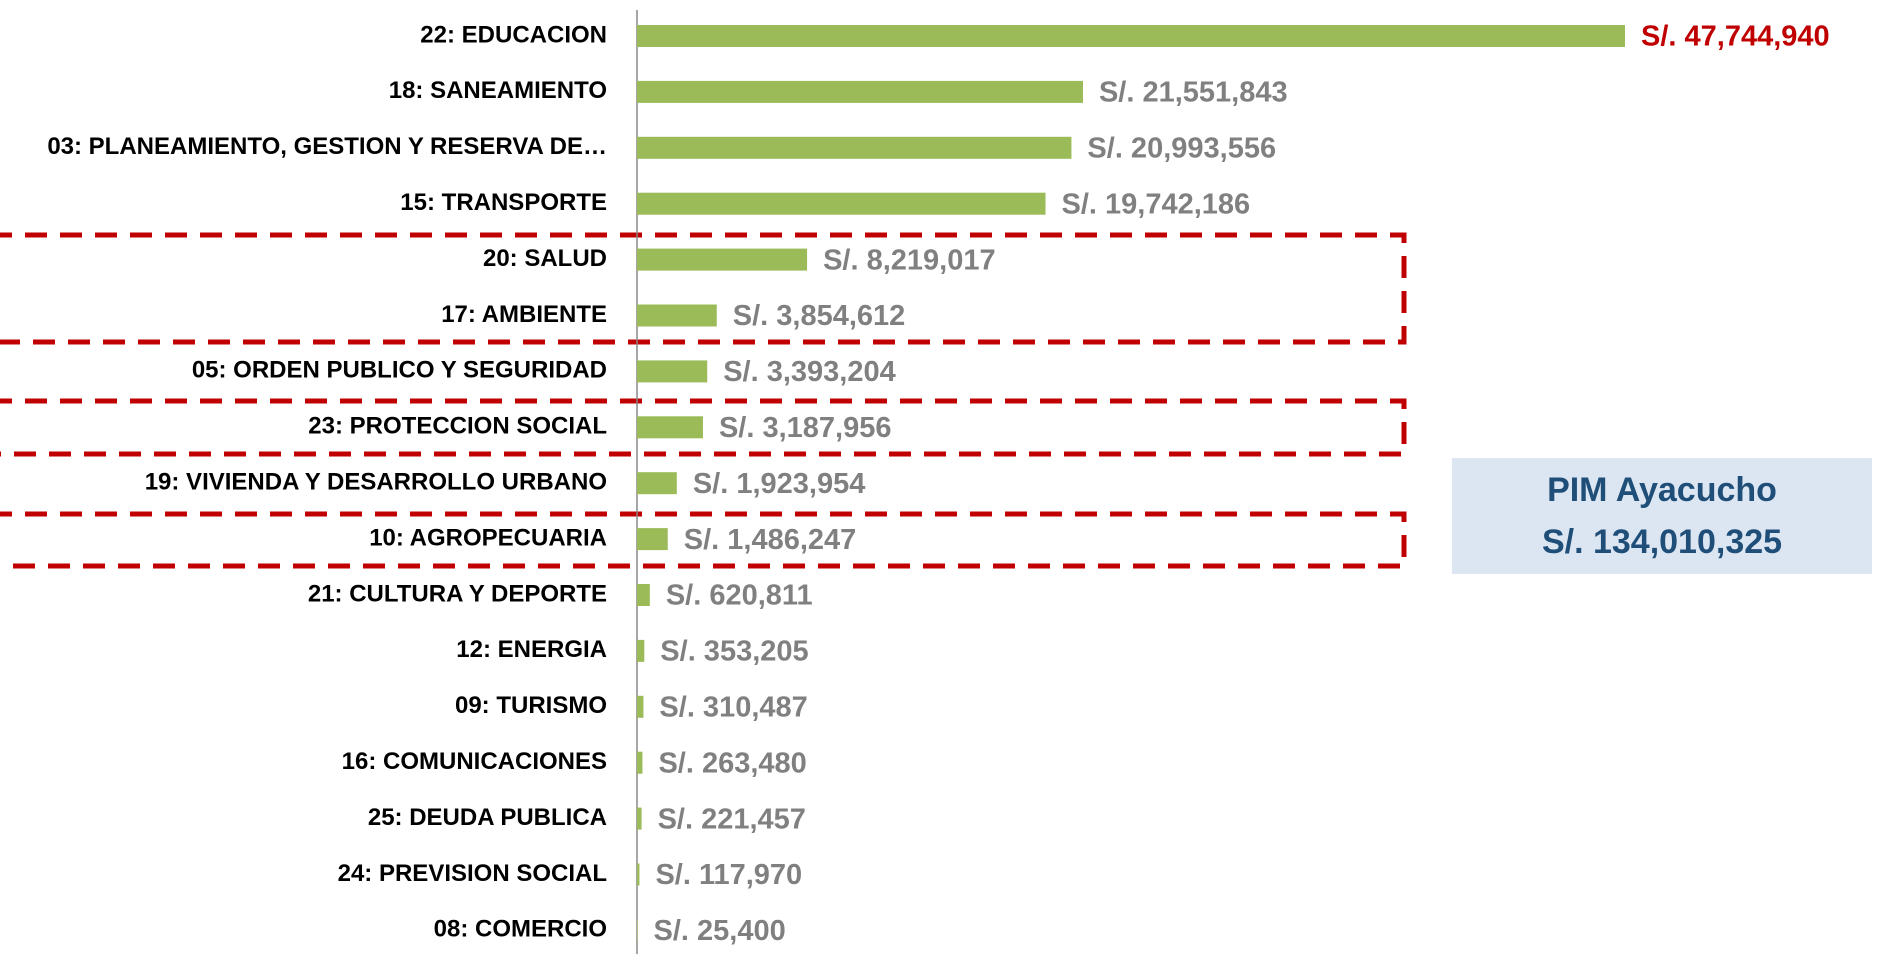  I want to click on value-label: S/. 353,205, so click(734, 652).